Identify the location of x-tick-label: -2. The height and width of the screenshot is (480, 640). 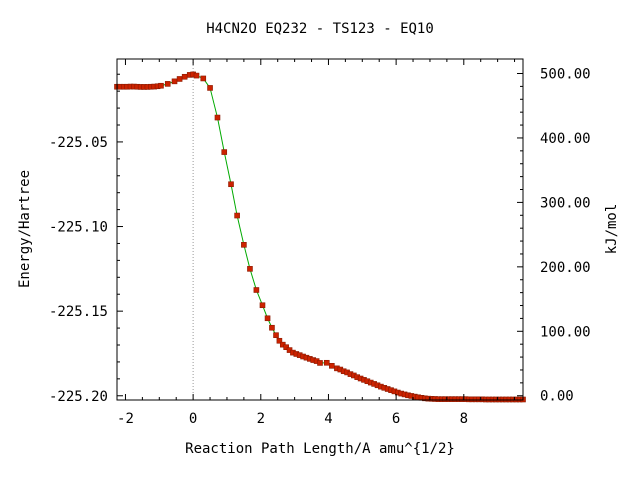
(125, 419).